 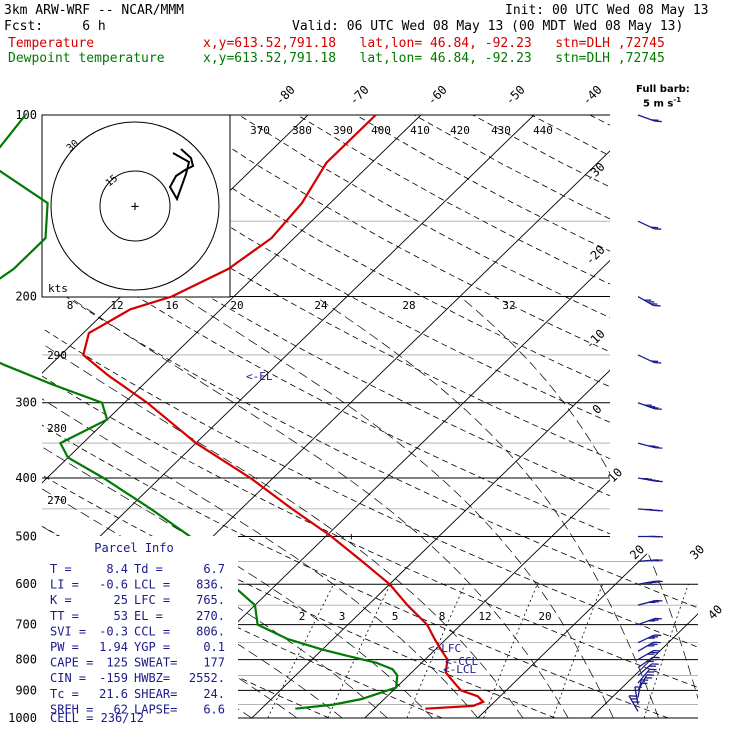 I want to click on hodograph-origin: +, so click(x=135, y=207).